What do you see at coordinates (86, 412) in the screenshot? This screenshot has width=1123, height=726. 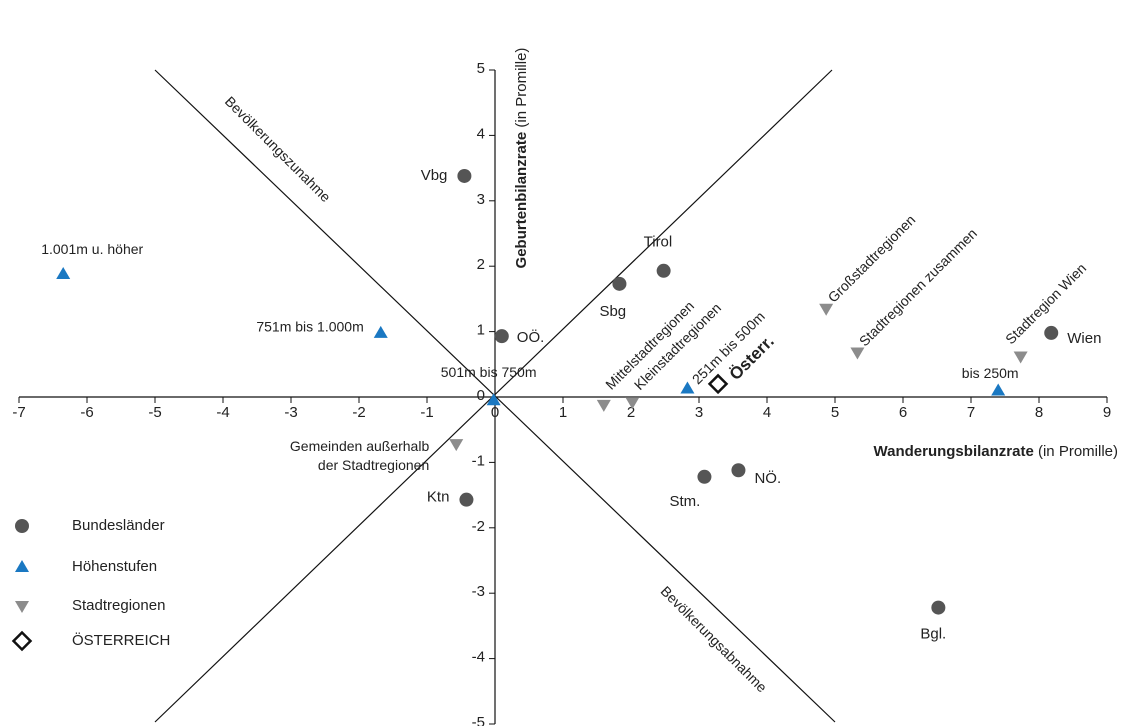 I see `x-tick-label: -6` at bounding box center [86, 412].